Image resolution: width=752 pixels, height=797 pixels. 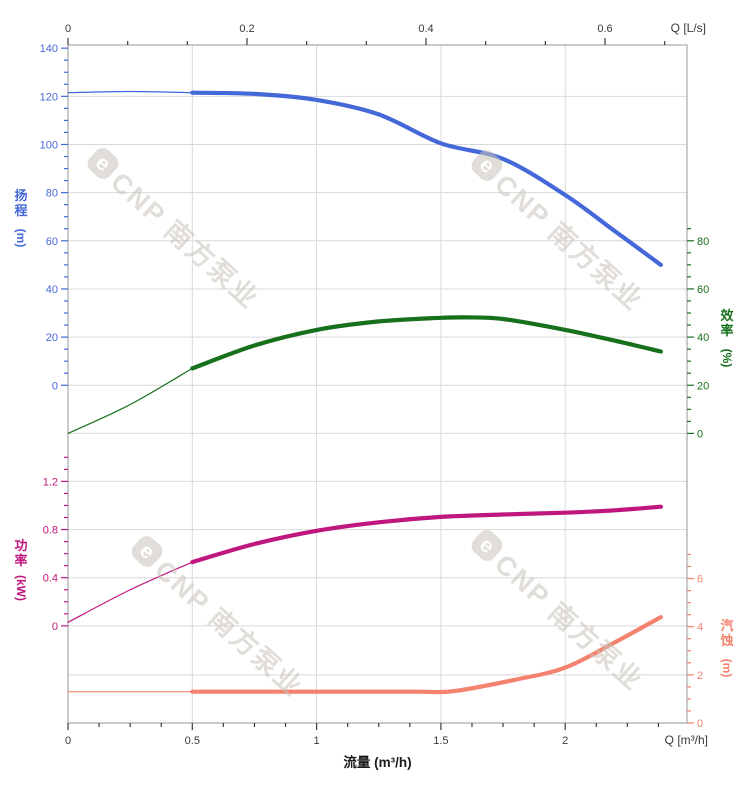 I want to click on tick-label: 0.6, so click(x=604, y=29).